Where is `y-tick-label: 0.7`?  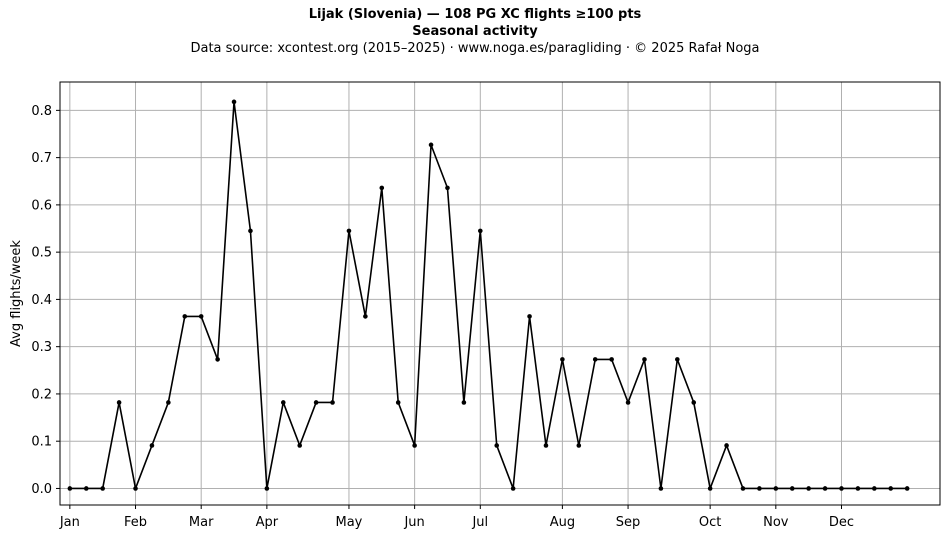
y-tick-label: 0.7 is located at coordinates (41, 158).